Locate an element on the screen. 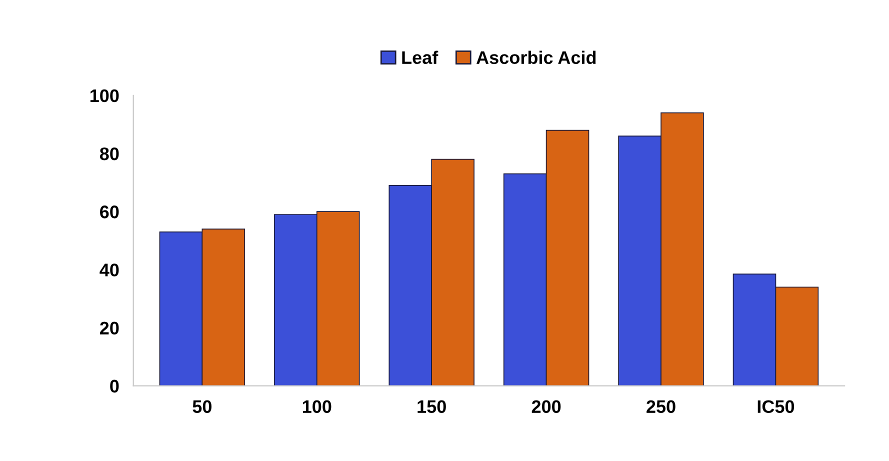 The height and width of the screenshot is (461, 889). x-tick-label: 100 is located at coordinates (317, 407).